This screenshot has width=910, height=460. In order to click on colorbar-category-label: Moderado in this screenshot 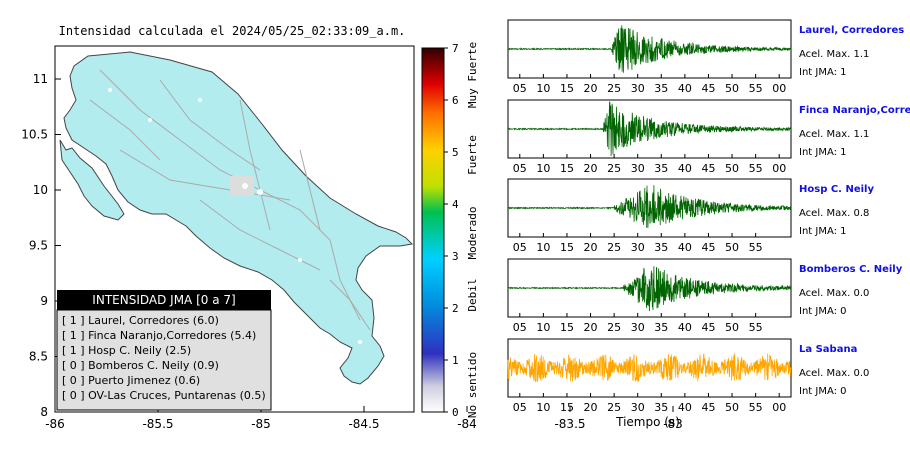, I will do `click(472, 233)`.